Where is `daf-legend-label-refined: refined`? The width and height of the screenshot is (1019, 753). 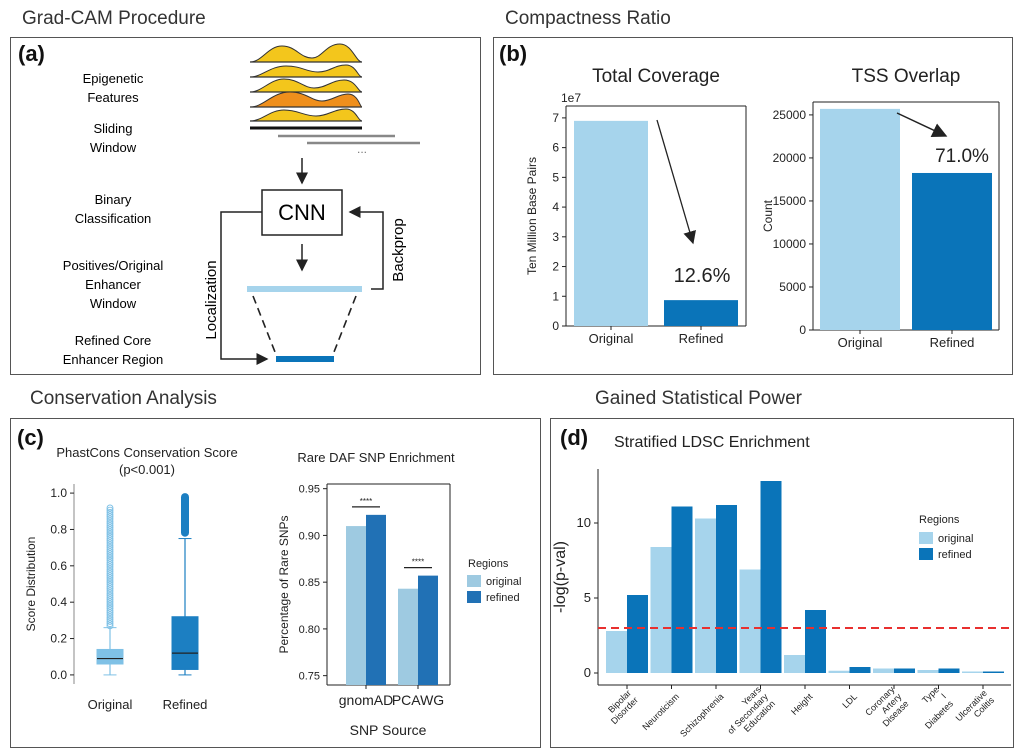
daf-legend-label-refined: refined is located at coordinates (503, 598).